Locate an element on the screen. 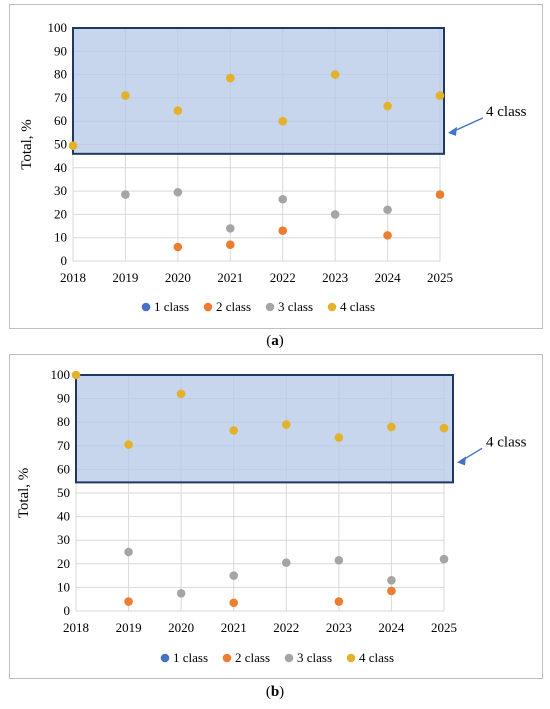 The width and height of the screenshot is (550, 709). series-4-class is located at coordinates (260, 409).